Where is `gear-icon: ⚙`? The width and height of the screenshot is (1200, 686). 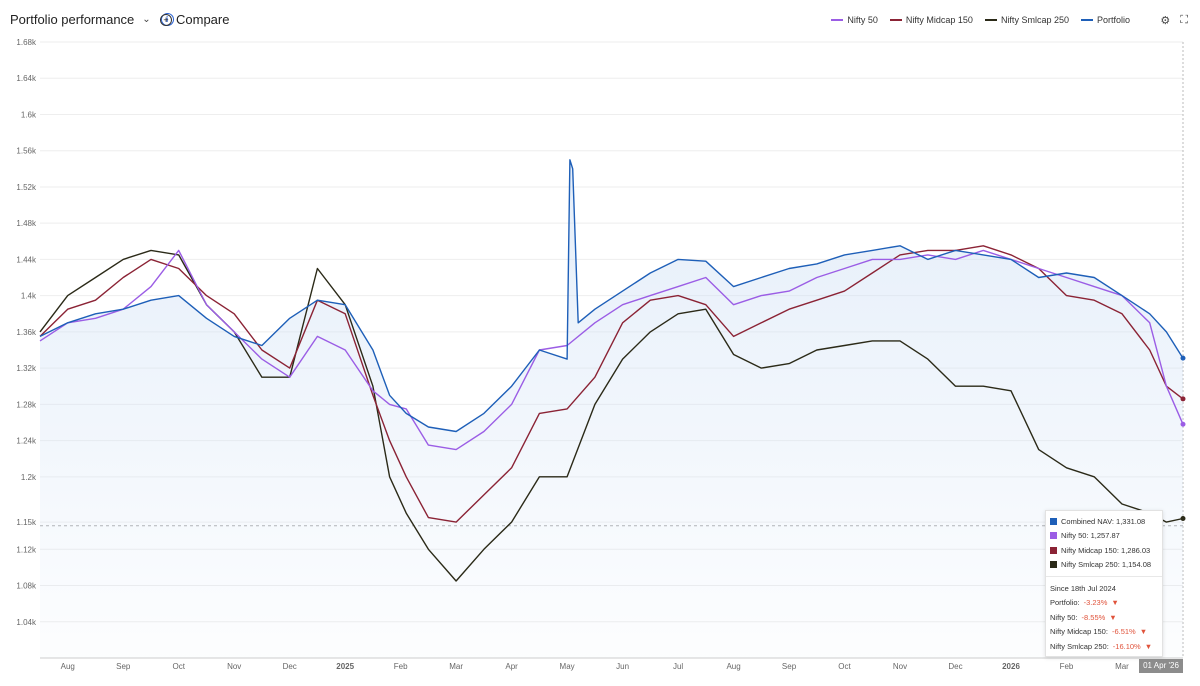 gear-icon: ⚙ is located at coordinates (1165, 21).